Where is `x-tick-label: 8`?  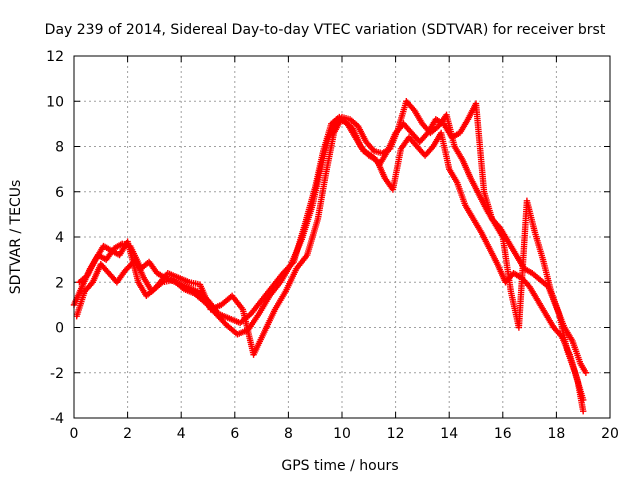 x-tick-label: 8 is located at coordinates (288, 434).